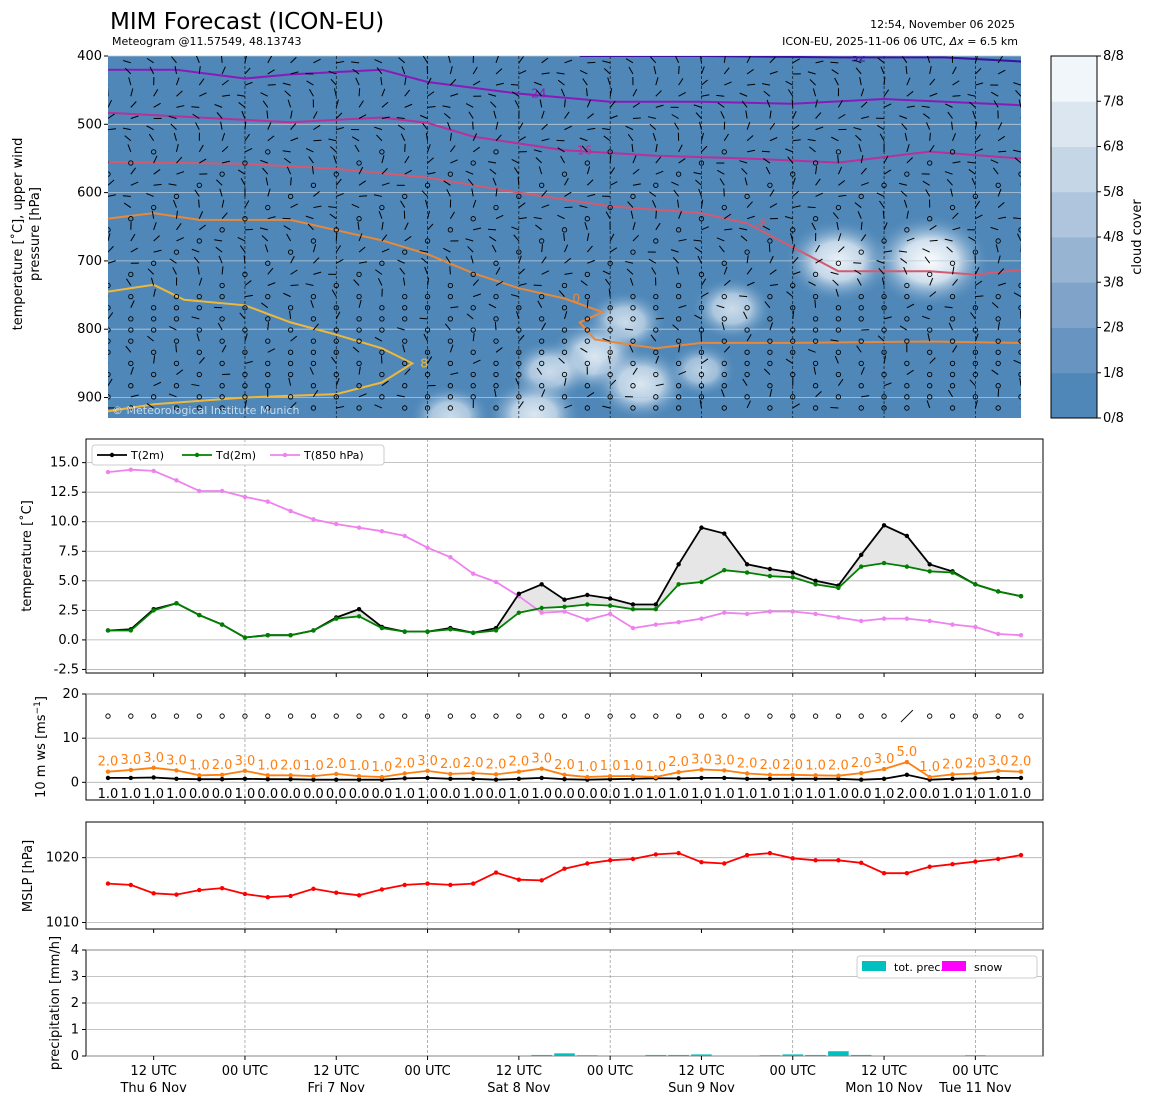  I want to click on precip-bar, so click(770, 1055).